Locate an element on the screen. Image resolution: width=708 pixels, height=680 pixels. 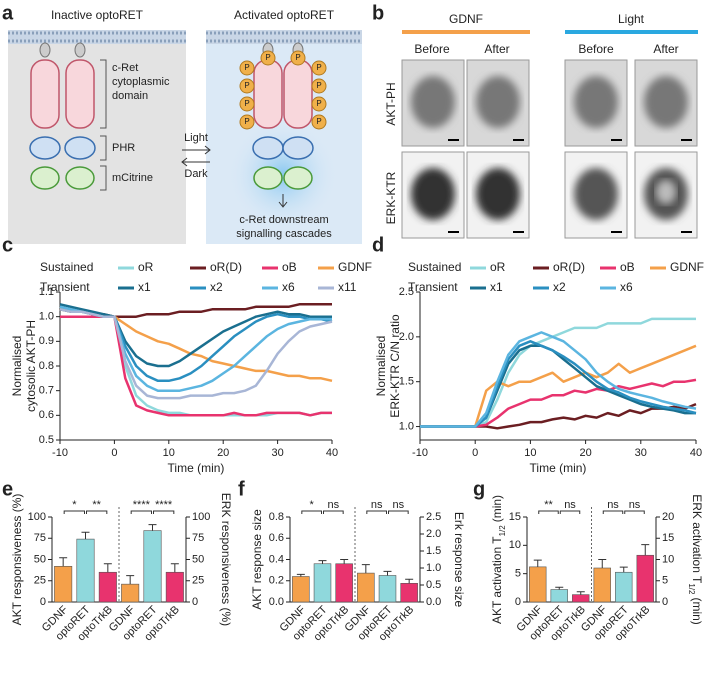
row-label: AKT-PH is located at coordinates (391, 103).